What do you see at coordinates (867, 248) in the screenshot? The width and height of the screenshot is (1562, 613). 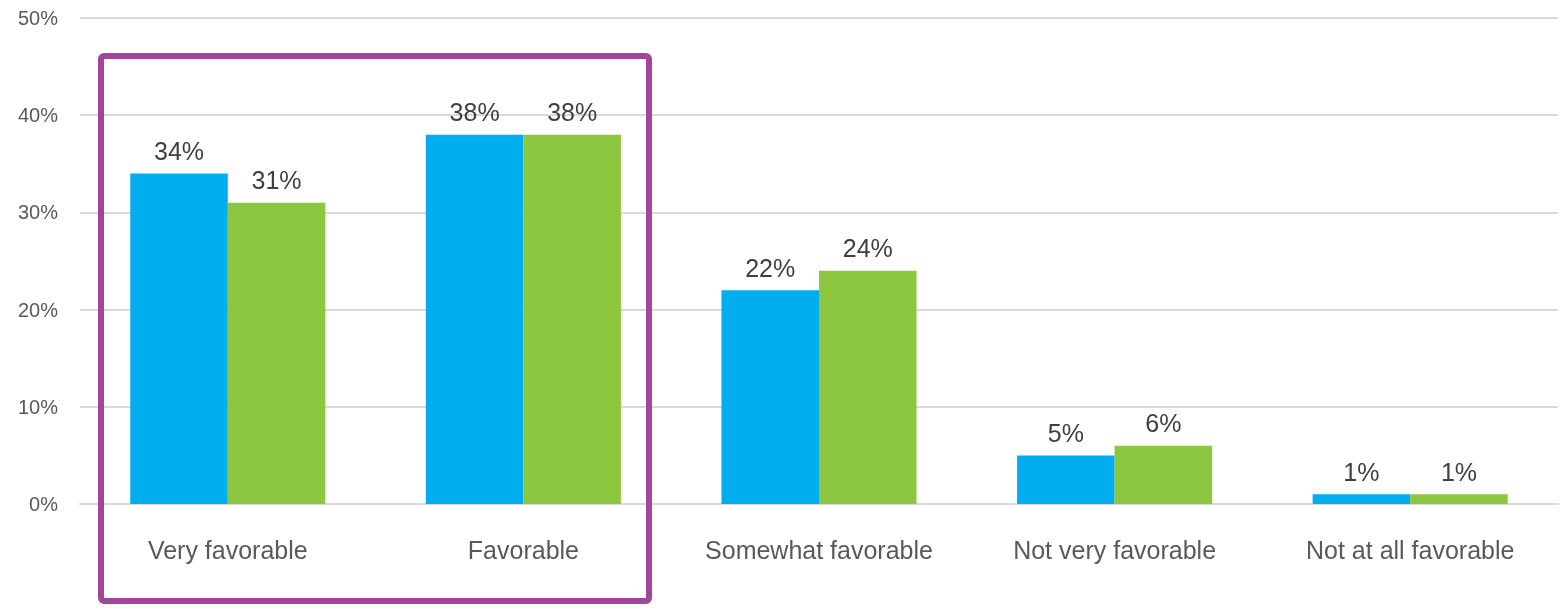 I see `data-label: 24%` at bounding box center [867, 248].